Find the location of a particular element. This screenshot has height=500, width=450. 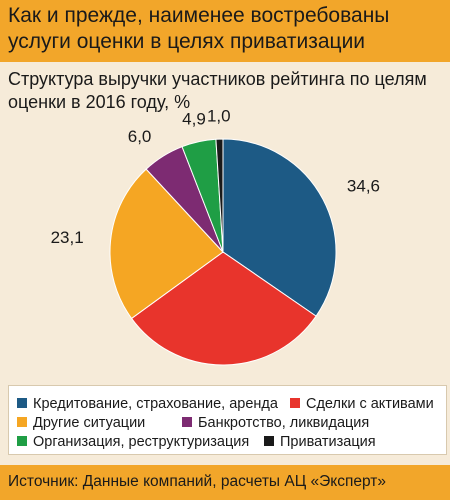

legend-item-lending: Кредитование, страхование, аренда is located at coordinates (147, 404).